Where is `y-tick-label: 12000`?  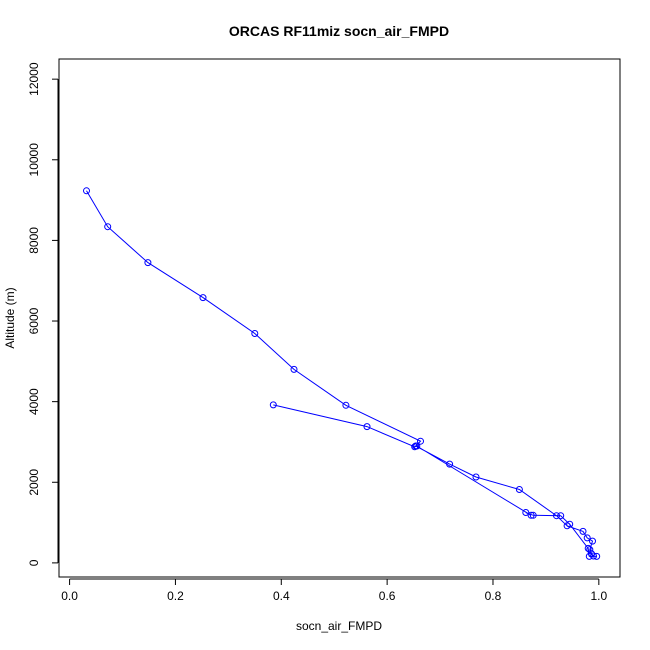
y-tick-label: 12000 is located at coordinates (34, 79).